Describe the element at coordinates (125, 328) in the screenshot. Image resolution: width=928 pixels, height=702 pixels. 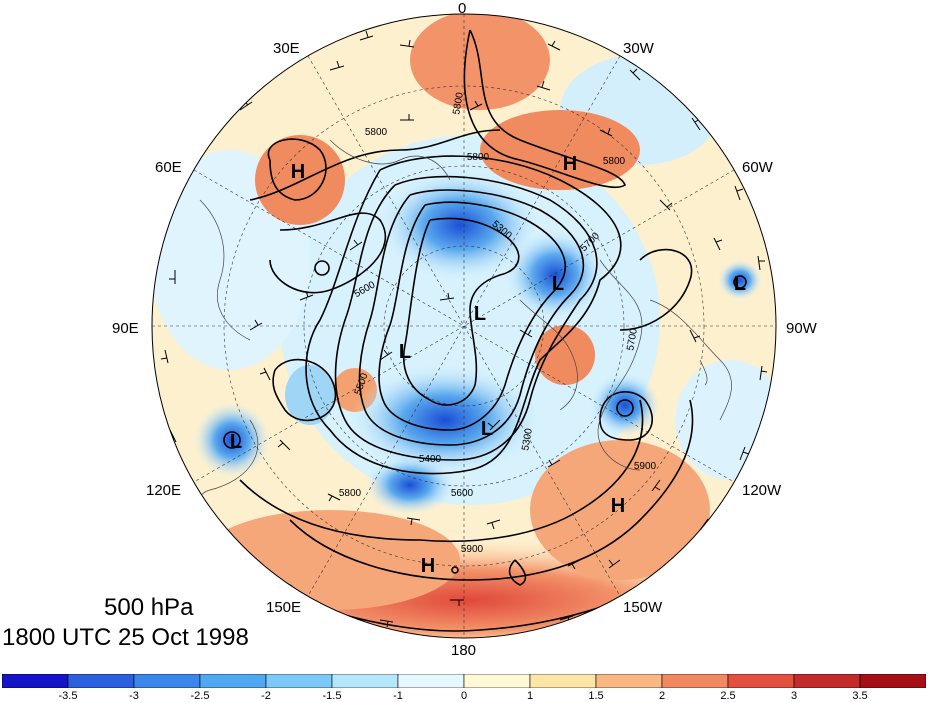
I see `longitude-label-90e: 90E` at that location.